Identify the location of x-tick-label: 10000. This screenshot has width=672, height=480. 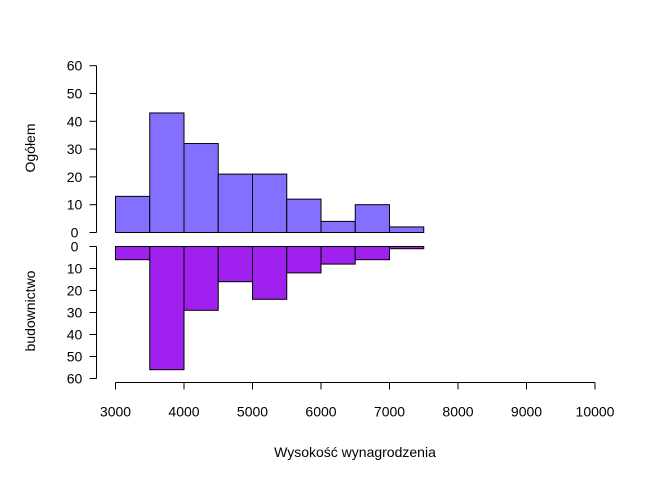
(595, 412).